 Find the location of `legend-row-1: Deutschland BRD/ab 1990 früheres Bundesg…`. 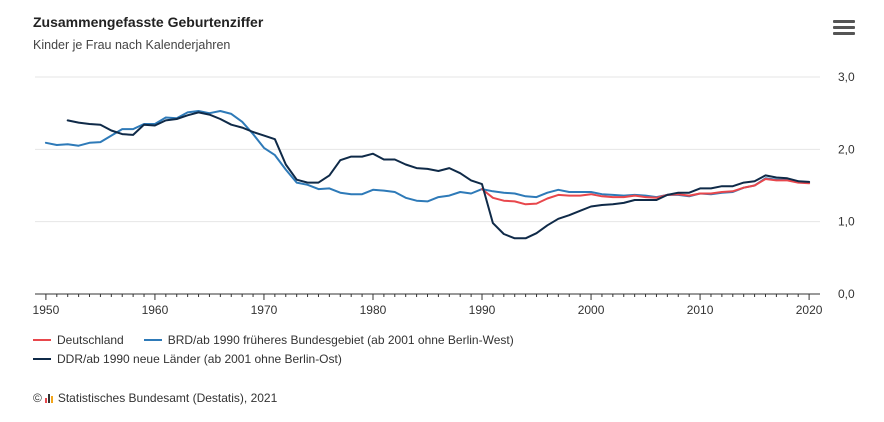

legend-row-1: Deutschland BRD/ab 1990 früheres Bundesg… is located at coordinates (273, 340).